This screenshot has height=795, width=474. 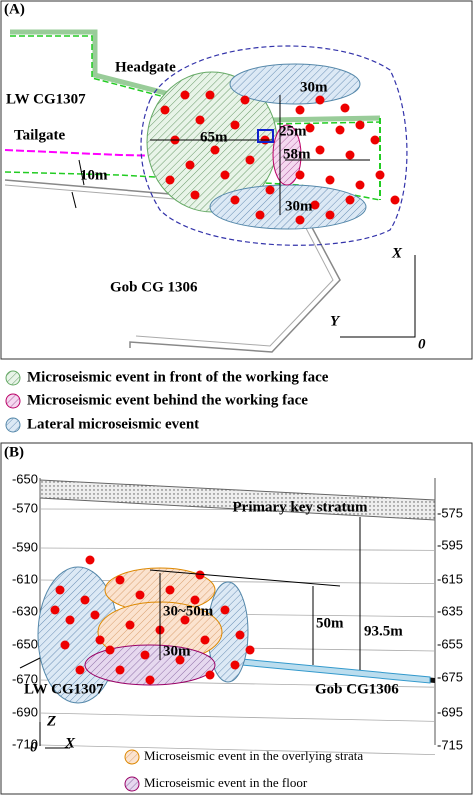 I want to click on headgate-line, so click(x=195, y=80).